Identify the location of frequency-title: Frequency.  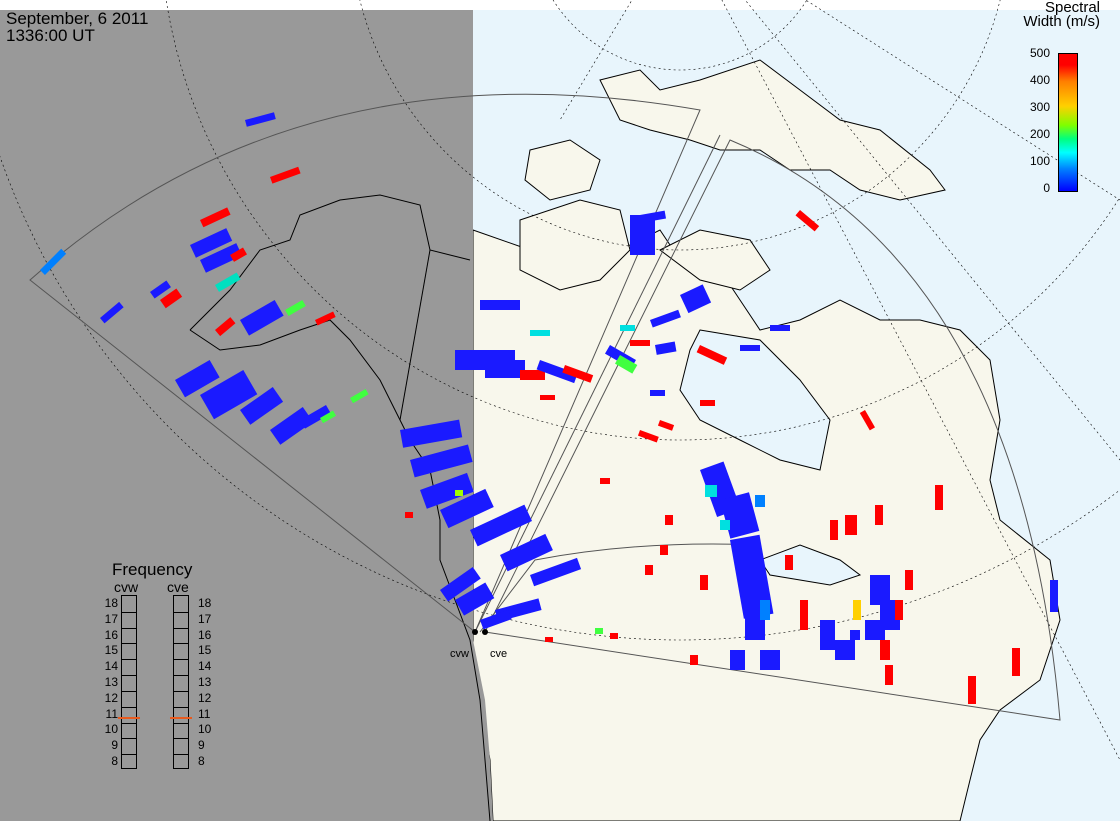
(152, 569).